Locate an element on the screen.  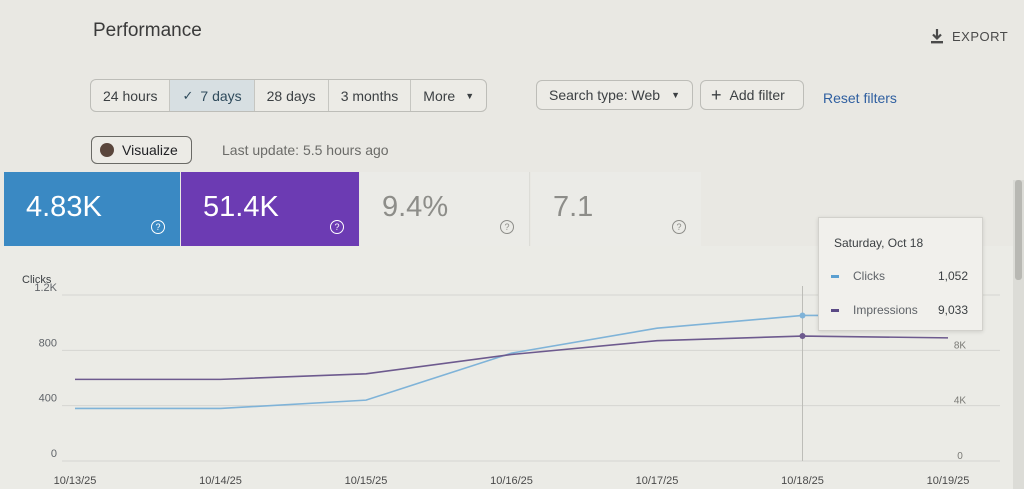
metric-card-impressions: 51.4K ? is located at coordinates (270, 209).